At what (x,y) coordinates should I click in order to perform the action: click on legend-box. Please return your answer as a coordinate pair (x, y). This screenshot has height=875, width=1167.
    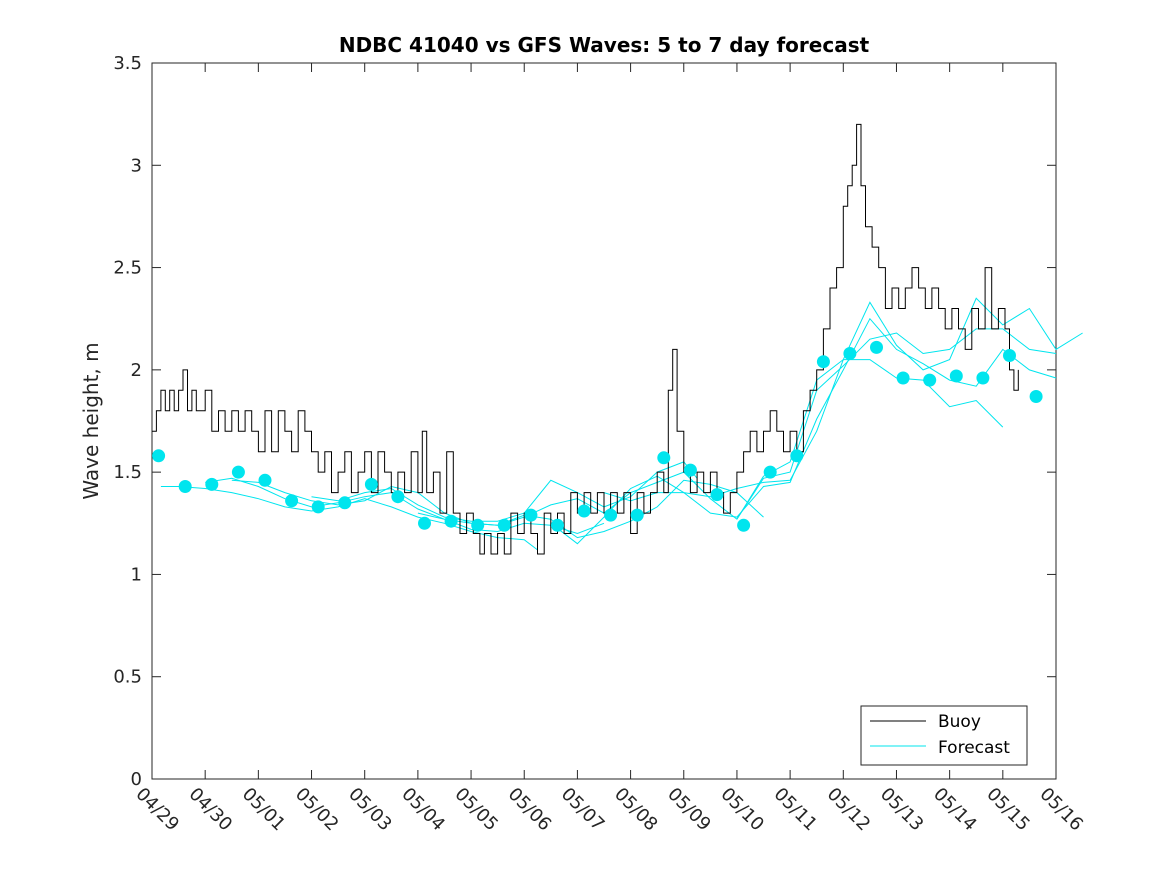
    Looking at the image, I should click on (944, 735).